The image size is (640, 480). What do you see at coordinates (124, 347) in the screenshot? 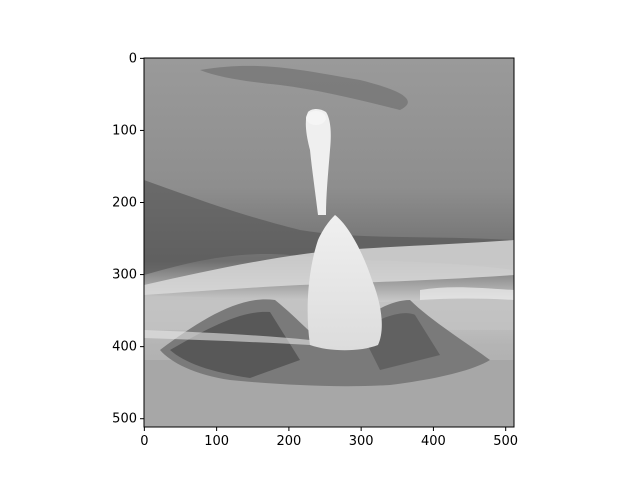
I see `y-tick-label: 400` at bounding box center [124, 347].